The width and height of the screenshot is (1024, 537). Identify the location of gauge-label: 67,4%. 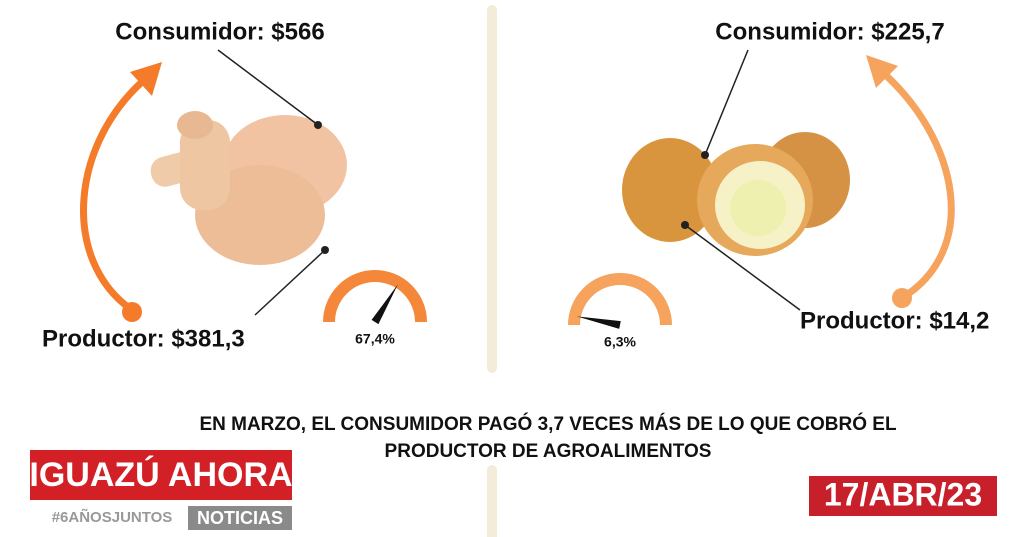
(375, 339).